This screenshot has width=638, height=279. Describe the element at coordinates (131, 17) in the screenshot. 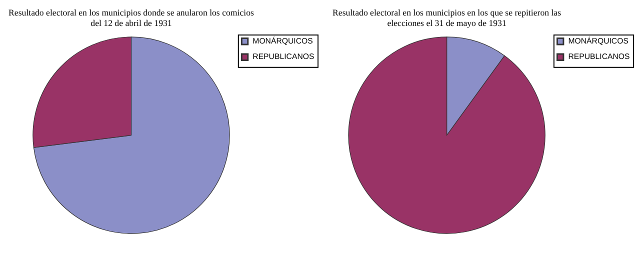

I see `chart-title: Resultado electoral en los municipios donde se anularon los comicios del 12 de abril de 1931` at that location.